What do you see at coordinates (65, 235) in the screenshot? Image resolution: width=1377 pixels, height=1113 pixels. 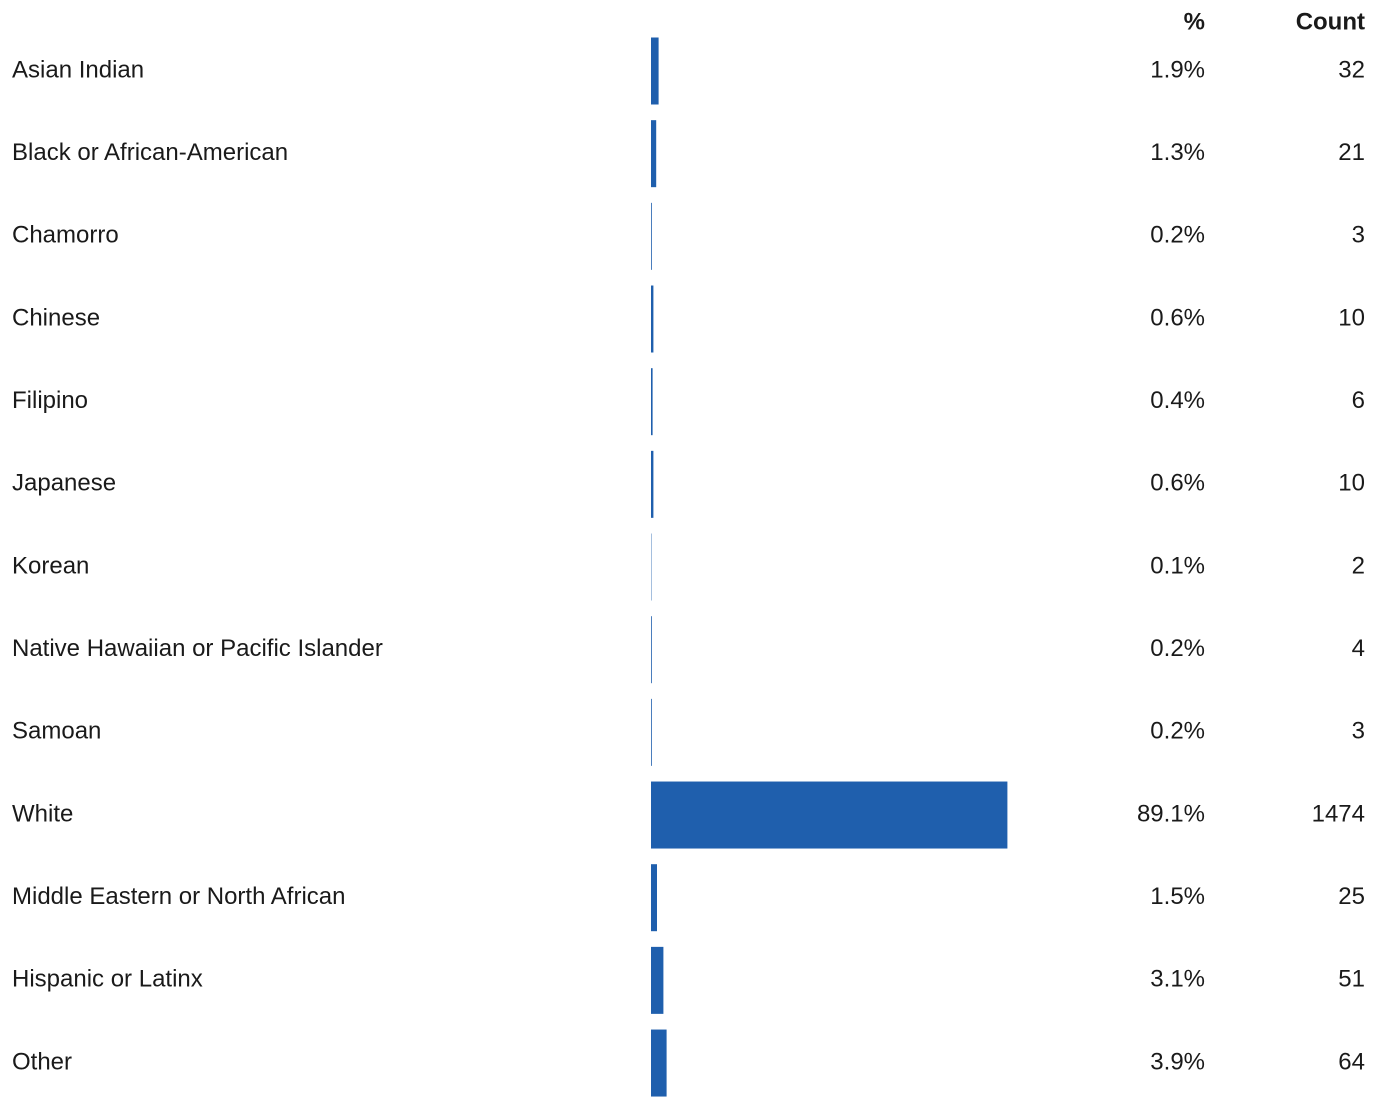 I see `row-label: Chamorro` at bounding box center [65, 235].